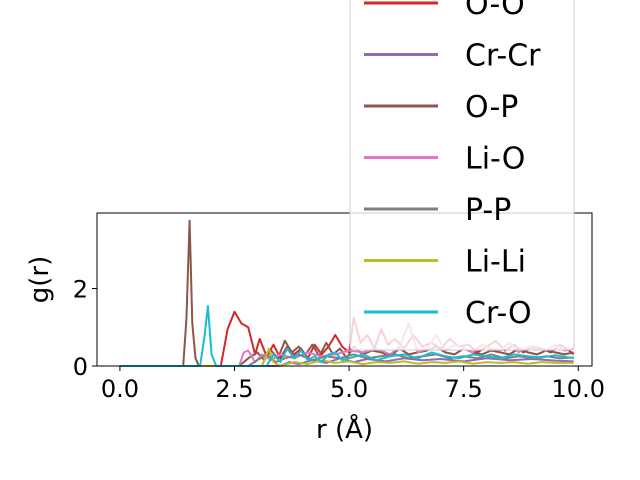 This screenshot has height=480, width=640. What do you see at coordinates (40, 279) in the screenshot?
I see `y-axis-label: g(r)` at bounding box center [40, 279].